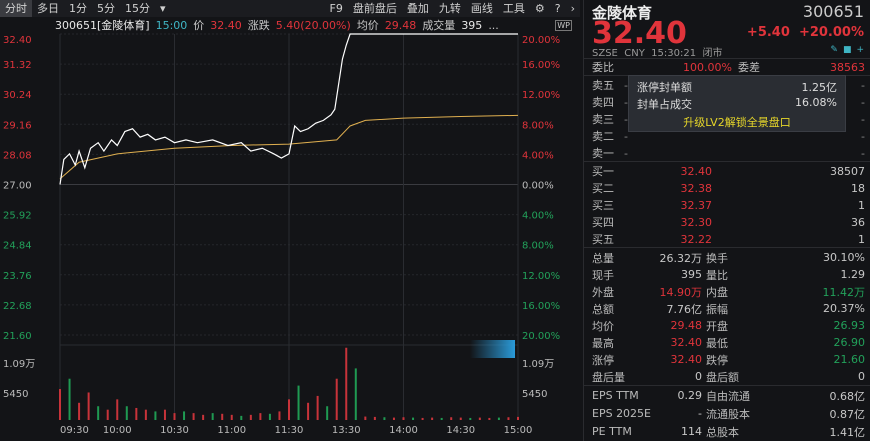 The image size is (870, 441). Describe the element at coordinates (717, 275) in the screenshot. I see `stat-label: 量比` at that location.